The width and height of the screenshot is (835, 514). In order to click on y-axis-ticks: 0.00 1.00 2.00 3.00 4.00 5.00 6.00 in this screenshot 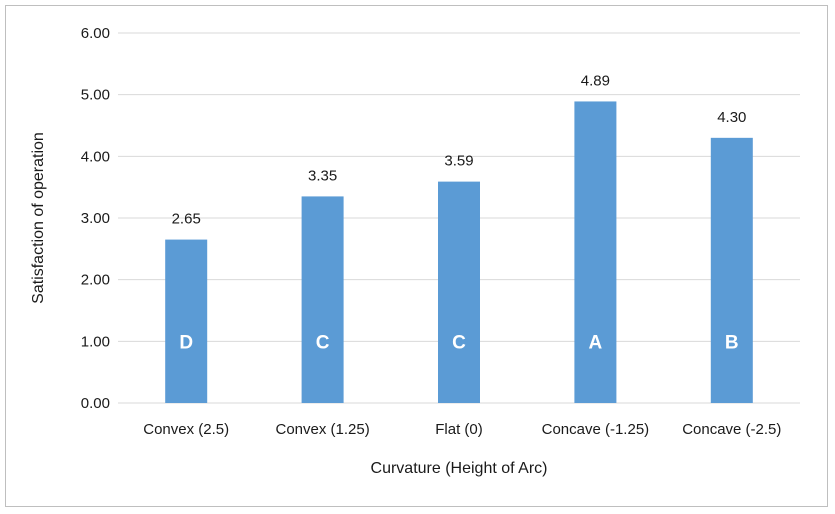, I will do `click(95, 218)`.